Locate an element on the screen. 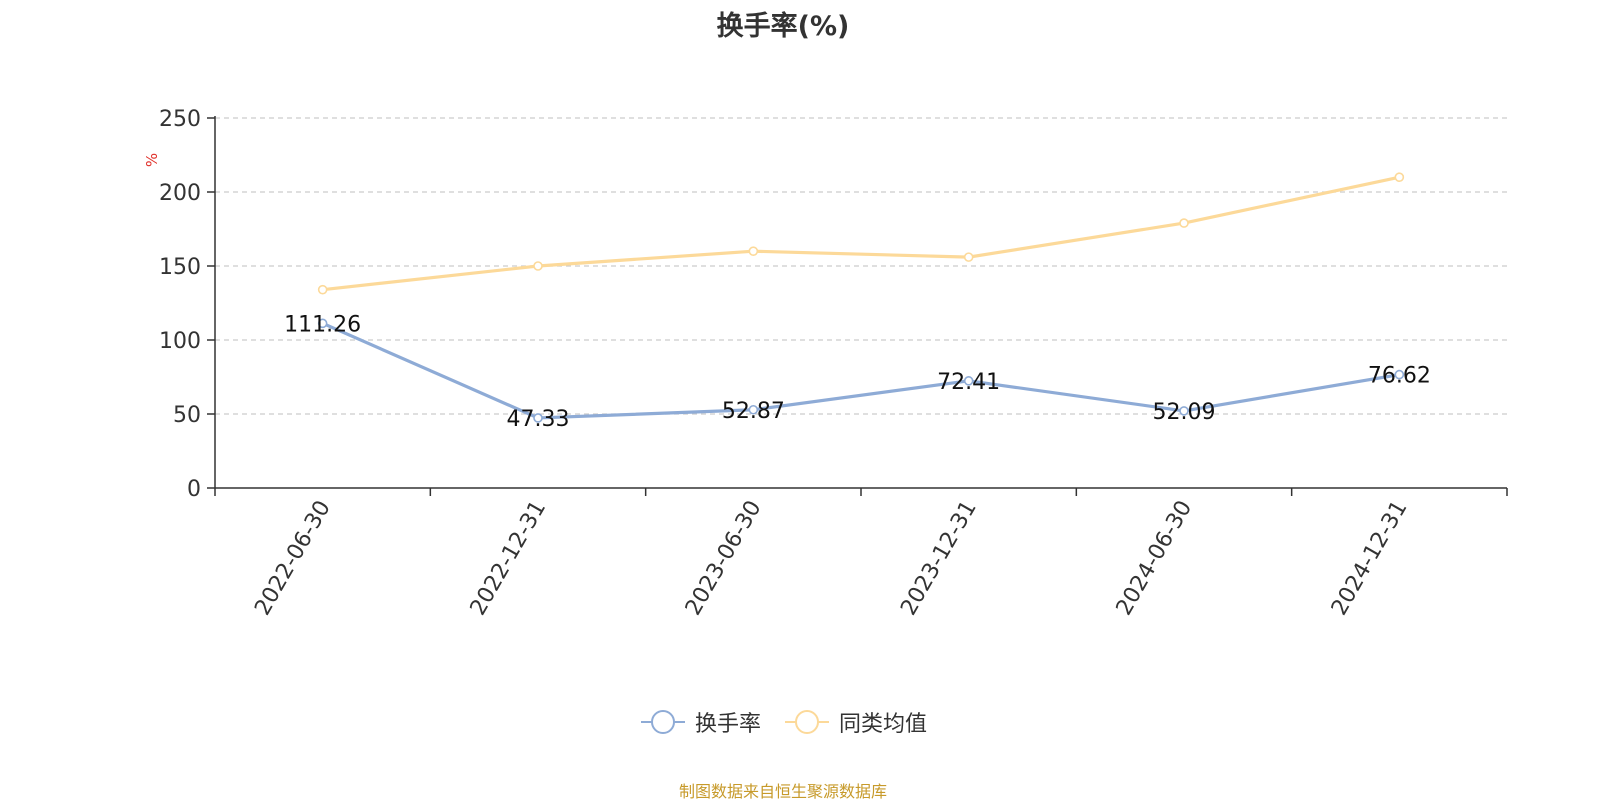 Image resolution: width=1600 pixels, height=802 pixels. legend-item-peer-average: 同类均值 is located at coordinates (855, 722).